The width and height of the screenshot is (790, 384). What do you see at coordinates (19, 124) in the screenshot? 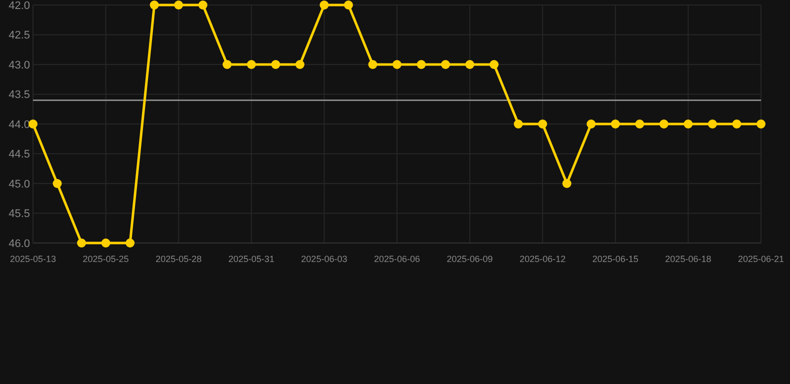
I see `y-tick-label: 44.0` at bounding box center [19, 124].